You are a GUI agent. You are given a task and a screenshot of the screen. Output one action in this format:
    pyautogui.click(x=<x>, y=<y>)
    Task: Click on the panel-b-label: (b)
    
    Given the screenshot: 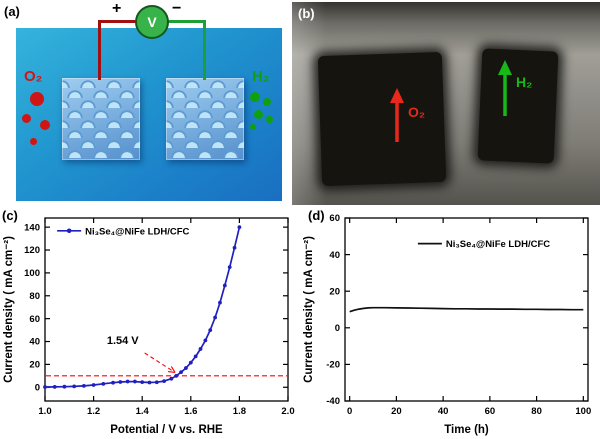 What is the action you would take?
    pyautogui.click(x=306, y=13)
    